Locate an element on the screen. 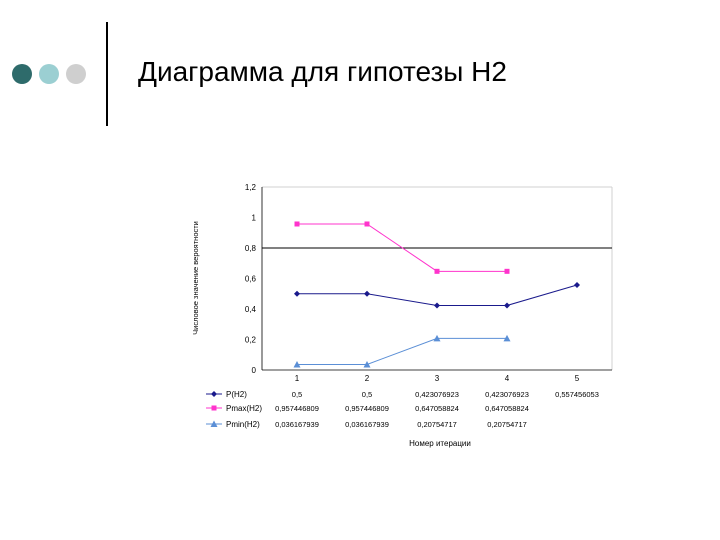 Image resolution: width=720 pixels, height=540 pixels. legend-label-2: Pmax(H2) is located at coordinates (244, 408).